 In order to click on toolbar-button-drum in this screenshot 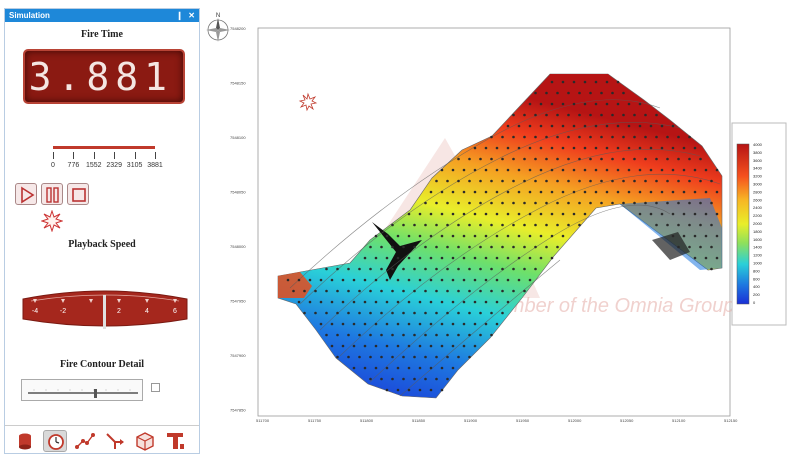, I will do `click(25, 441)`.